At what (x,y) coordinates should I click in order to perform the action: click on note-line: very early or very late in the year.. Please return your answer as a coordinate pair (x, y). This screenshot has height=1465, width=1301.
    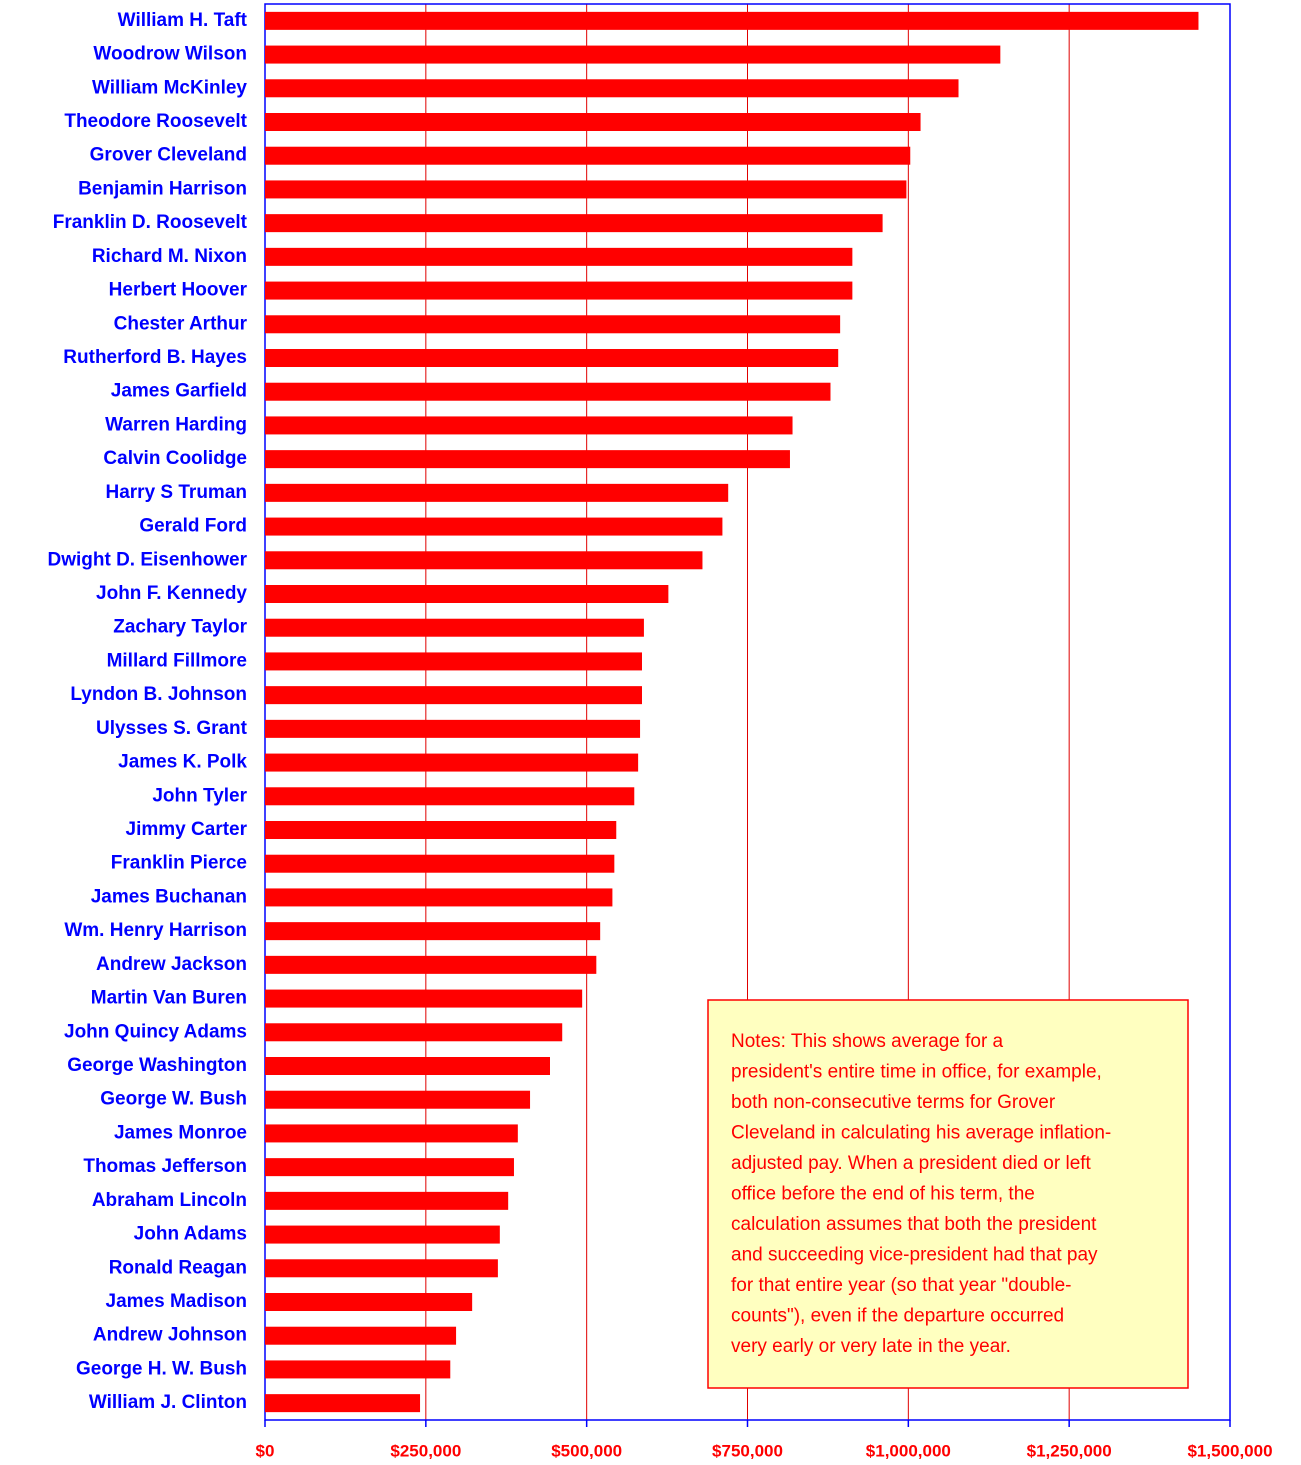
    Looking at the image, I should click on (871, 1346).